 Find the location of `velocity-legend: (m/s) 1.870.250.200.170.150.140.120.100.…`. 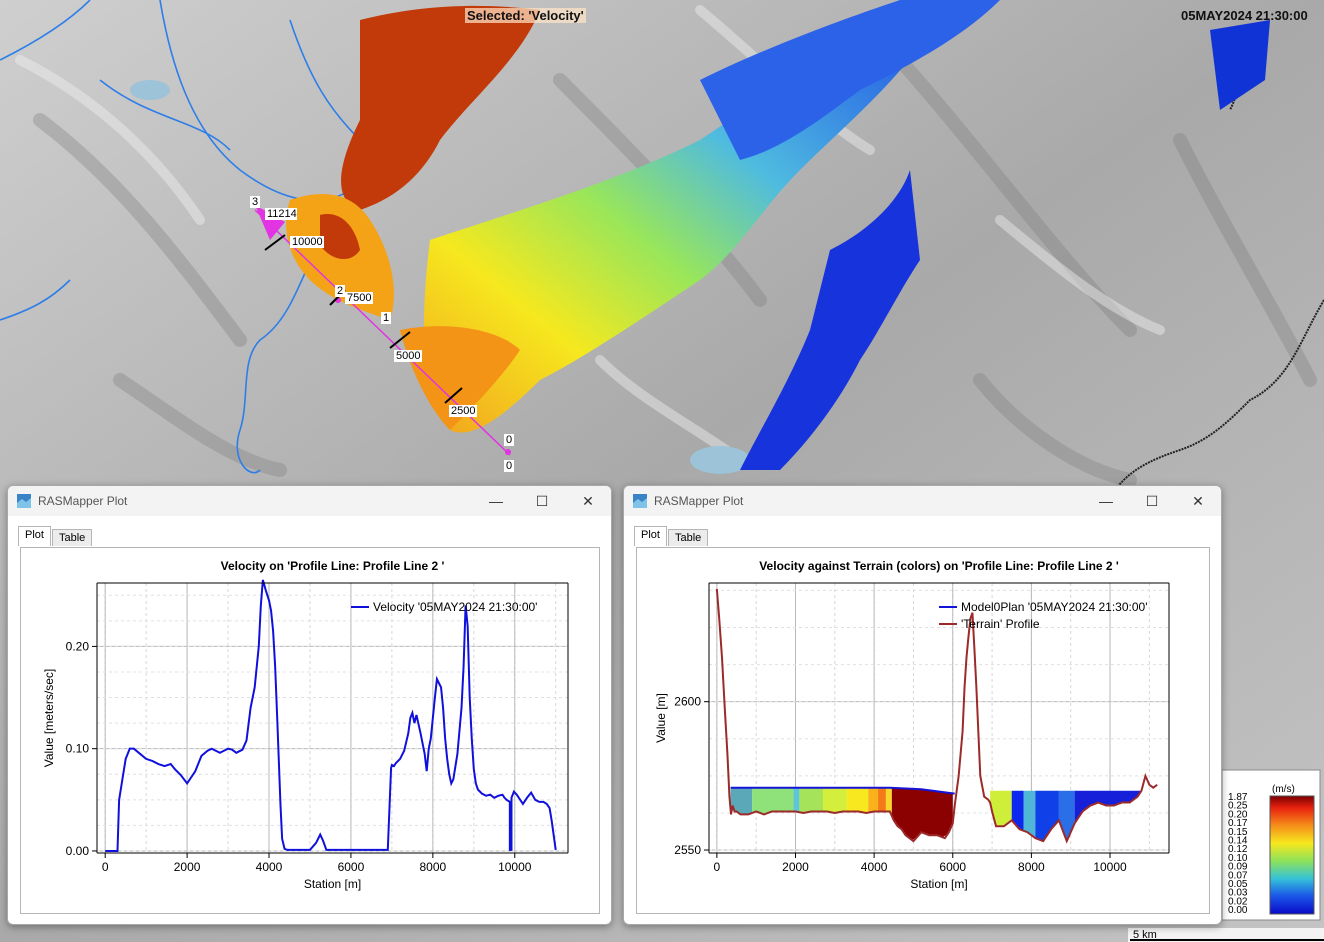

velocity-legend: (m/s) 1.870.250.200.170.150.140.120.100.… is located at coordinates (1271, 845).